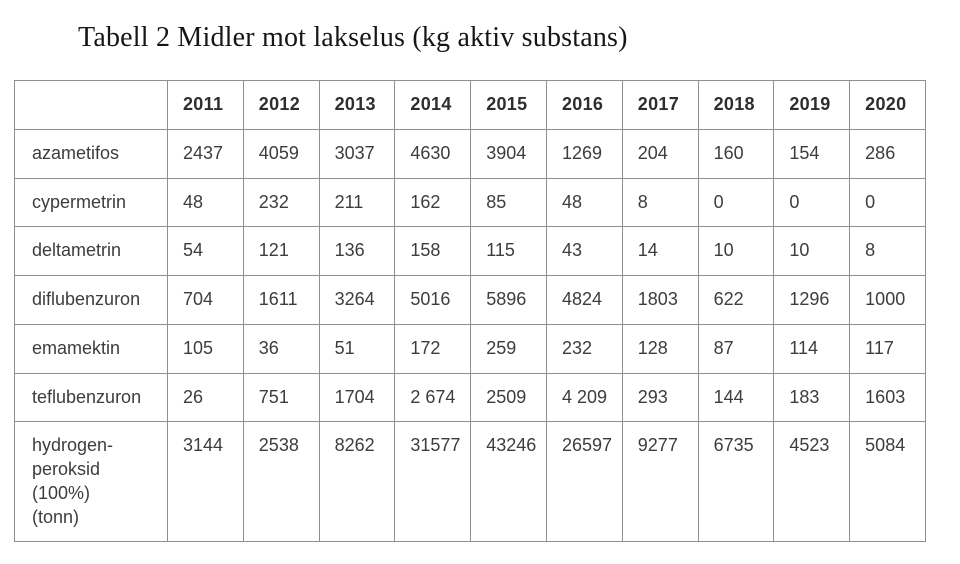 This screenshot has width=960, height=564. I want to click on value-cell: 85, so click(508, 202).